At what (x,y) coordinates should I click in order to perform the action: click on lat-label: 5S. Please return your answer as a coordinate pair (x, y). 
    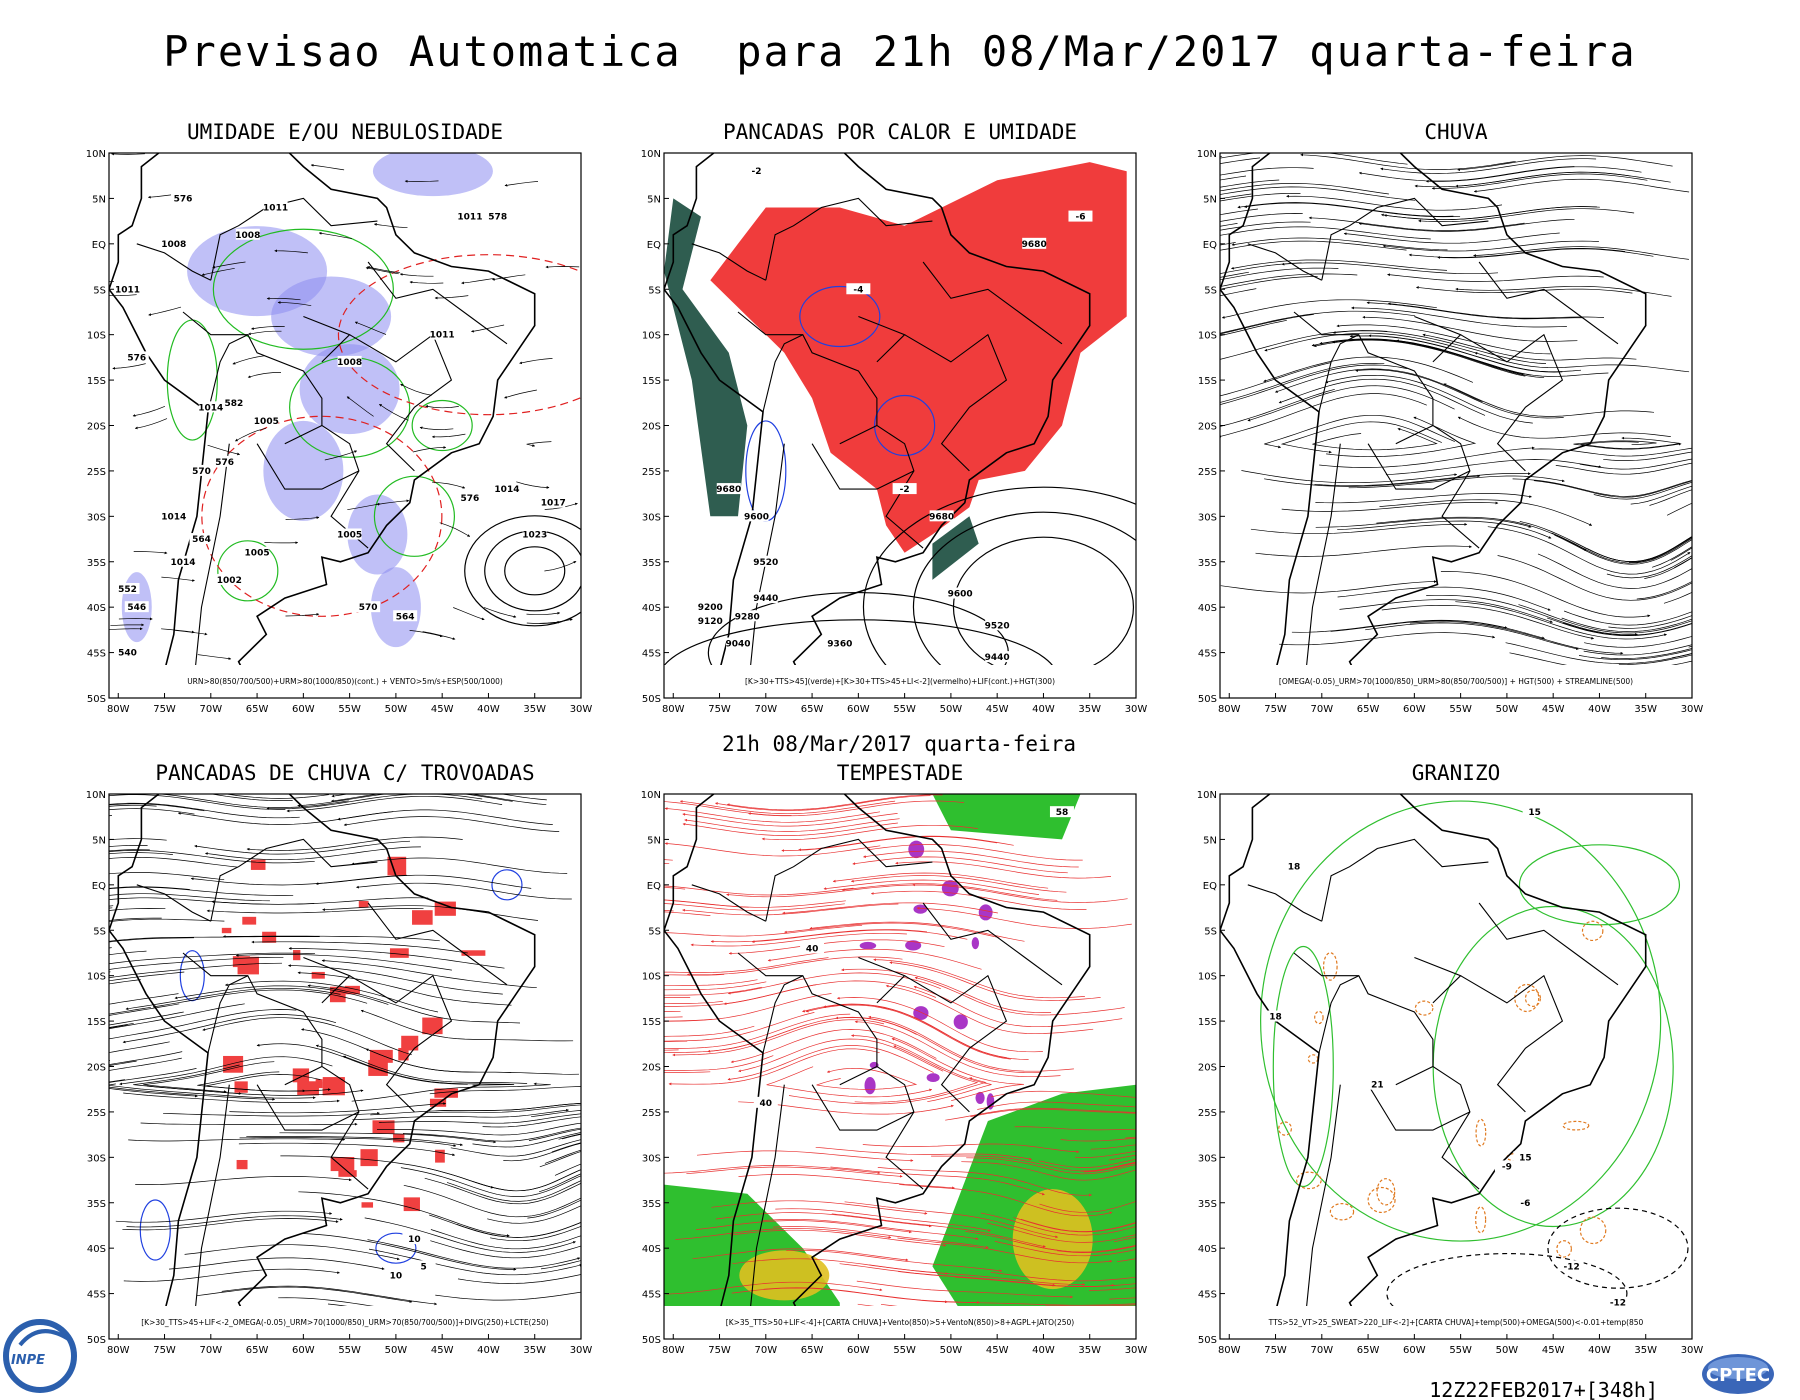
    Looking at the image, I should click on (99, 931).